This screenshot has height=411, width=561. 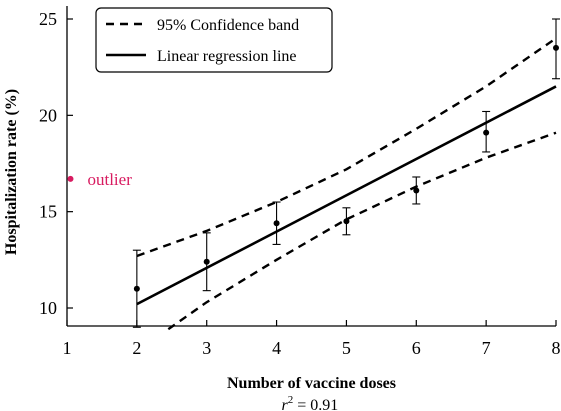 What do you see at coordinates (206, 348) in the screenshot?
I see `x-tick-label: 3` at bounding box center [206, 348].